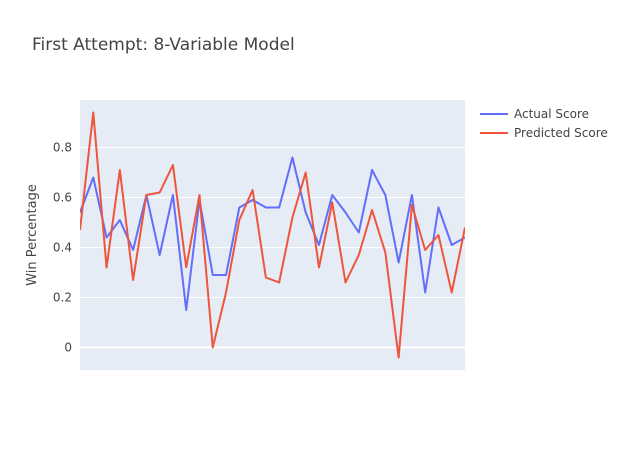 This screenshot has width=626, height=450. What do you see at coordinates (551, 114) in the screenshot?
I see `legend-label: Actual Score` at bounding box center [551, 114].